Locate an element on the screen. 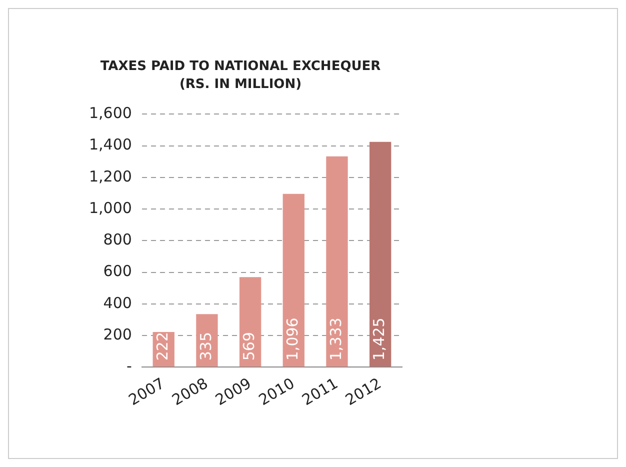  data-label: 335 is located at coordinates (205, 346).